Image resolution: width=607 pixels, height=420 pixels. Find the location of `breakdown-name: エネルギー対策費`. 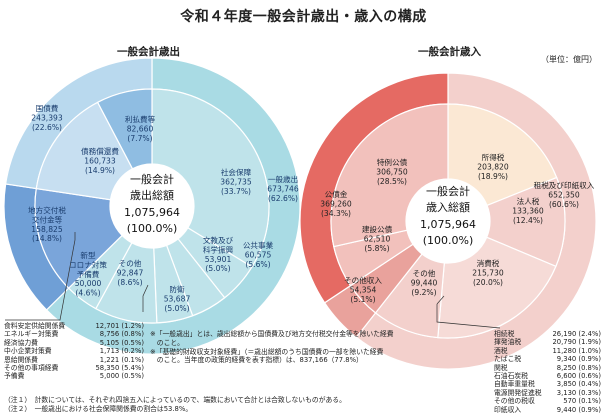

breakdown-name: エネルギー対策費 is located at coordinates (31, 334).